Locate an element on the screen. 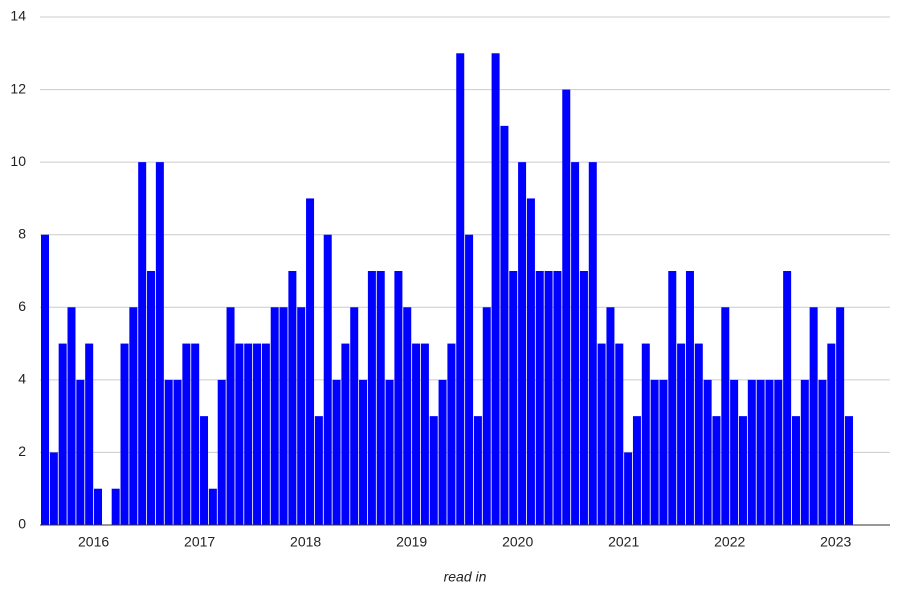  x-tick-label: 2023 is located at coordinates (835, 542).